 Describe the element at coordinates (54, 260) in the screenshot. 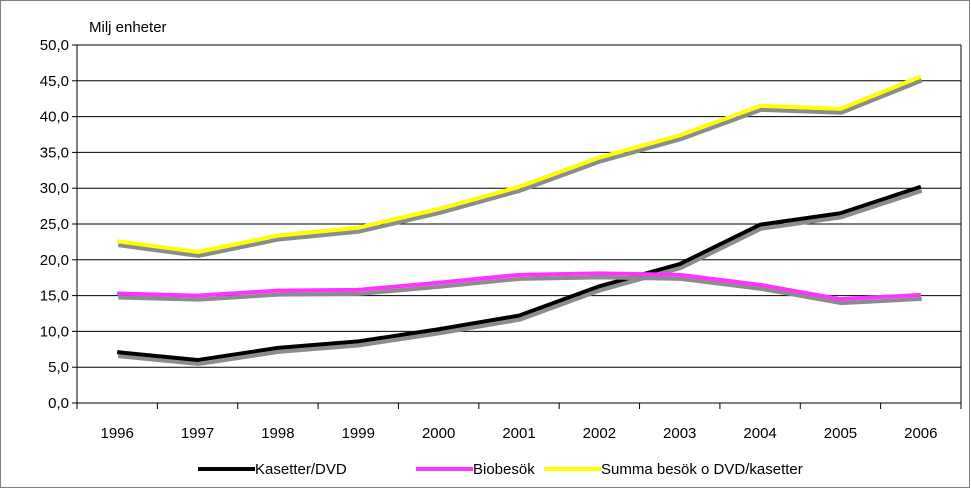

I see `y-tick-label: 20,0` at that location.